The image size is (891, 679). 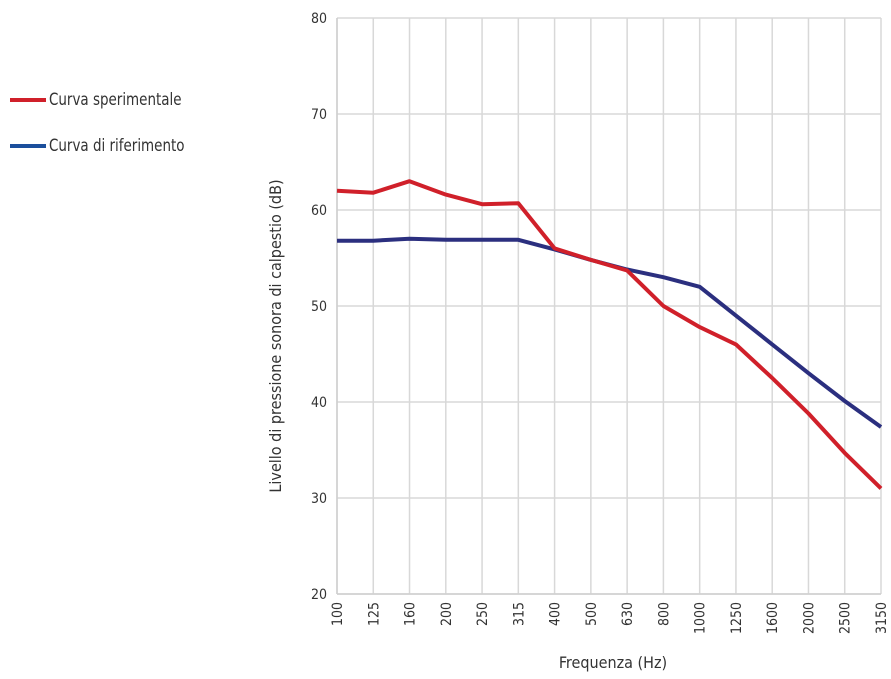 What do you see at coordinates (773, 618) in the screenshot?
I see `x-tick-label: 1600` at bounding box center [773, 618].